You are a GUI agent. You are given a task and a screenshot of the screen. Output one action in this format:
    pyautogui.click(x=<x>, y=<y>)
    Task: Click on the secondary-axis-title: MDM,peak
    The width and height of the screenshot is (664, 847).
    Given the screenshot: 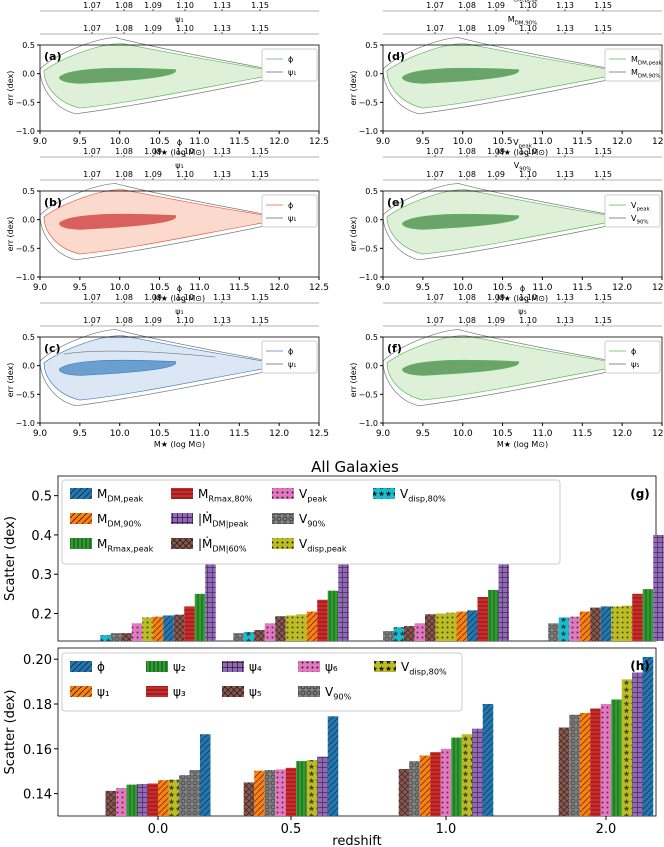 What is the action you would take?
    pyautogui.click(x=523, y=1)
    